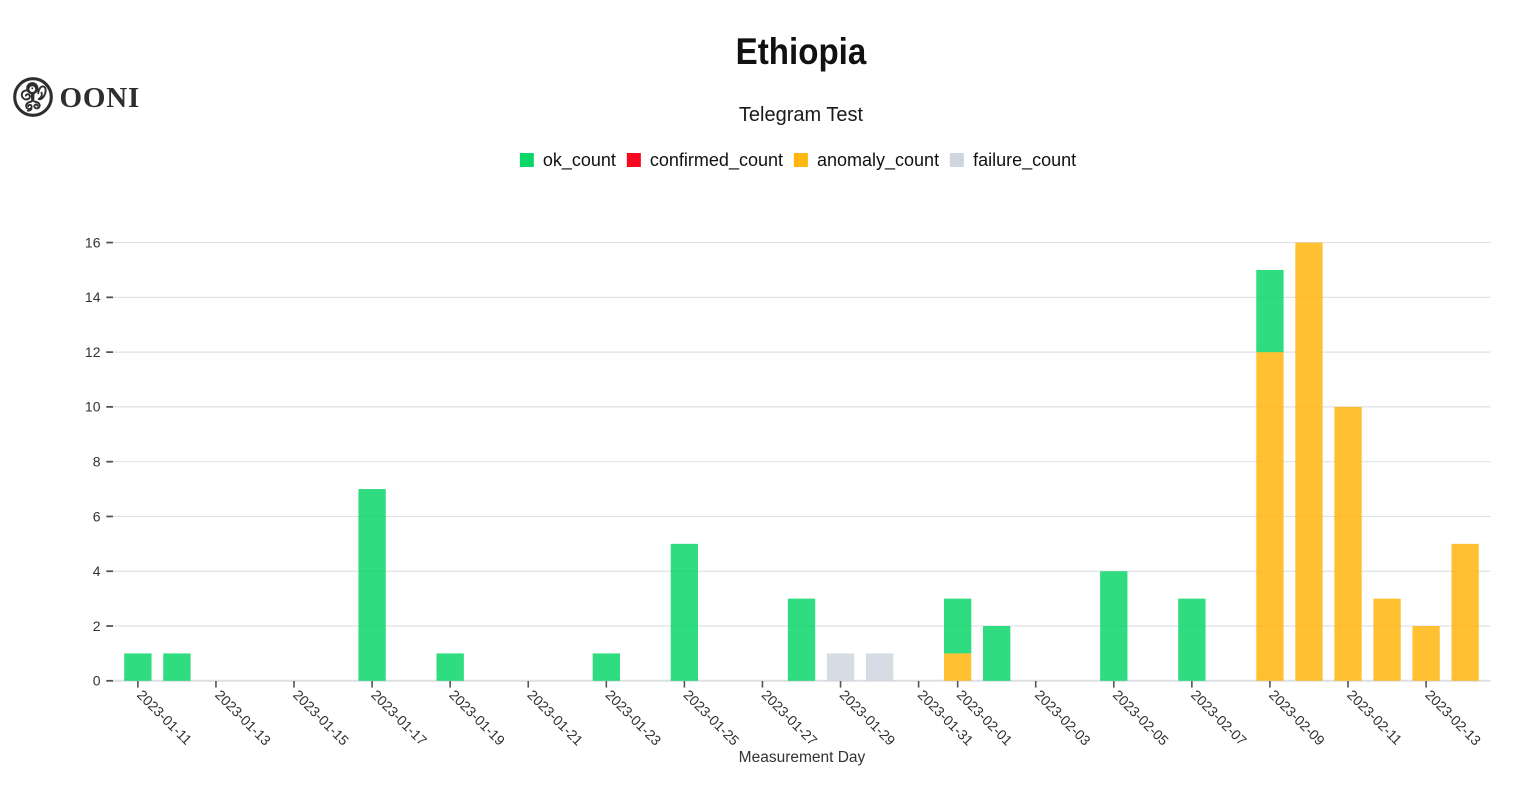 This screenshot has height=800, width=1527. I want to click on svg-text: 2023-01-19, so click(477, 718).